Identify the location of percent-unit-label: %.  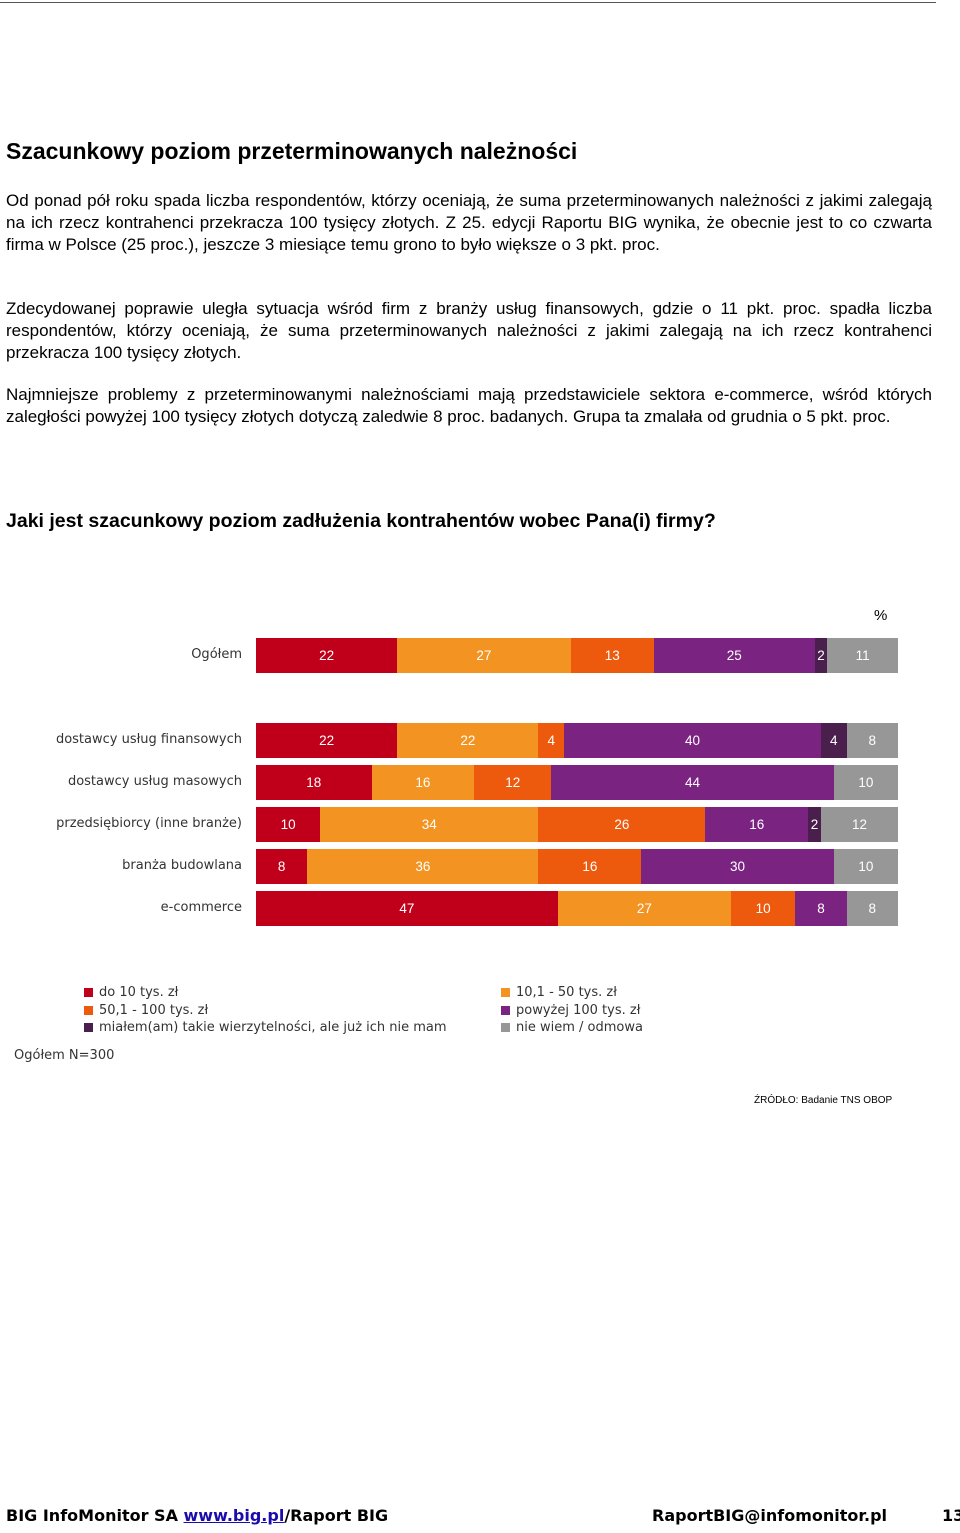
(881, 615).